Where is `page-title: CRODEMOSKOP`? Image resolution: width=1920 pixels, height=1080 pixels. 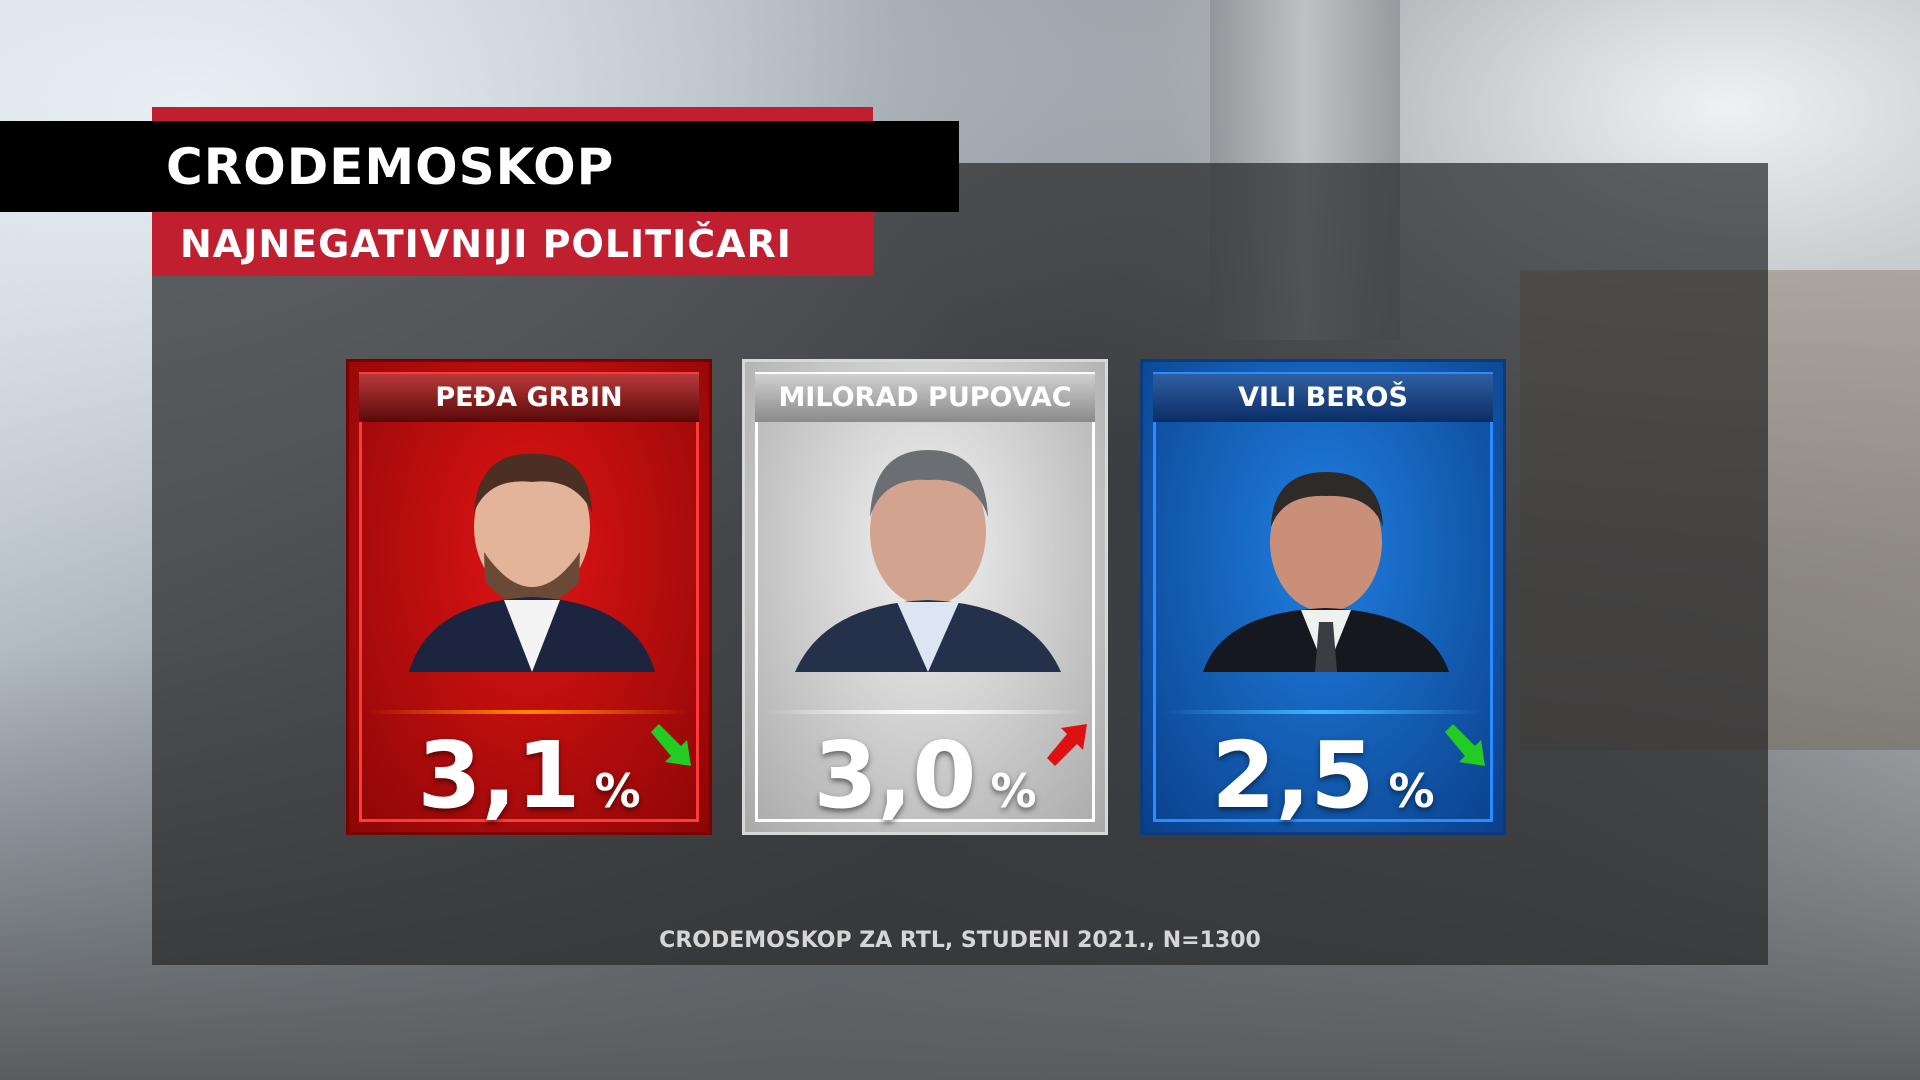
page-title: CRODEMOSKOP is located at coordinates (390, 167).